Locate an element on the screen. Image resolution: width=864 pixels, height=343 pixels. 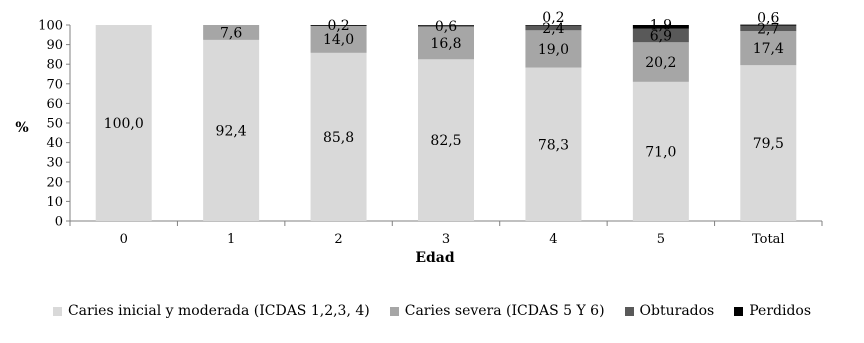
data-label: 16,8 is located at coordinates (445, 44).